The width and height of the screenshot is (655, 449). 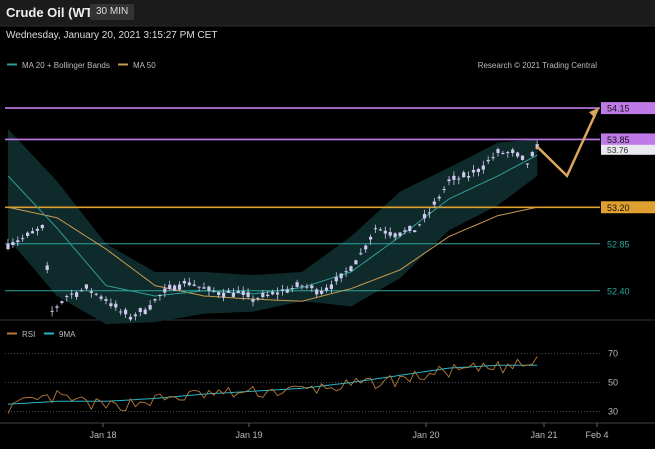 I want to click on level-label-3: 52.85, so click(x=618, y=244).